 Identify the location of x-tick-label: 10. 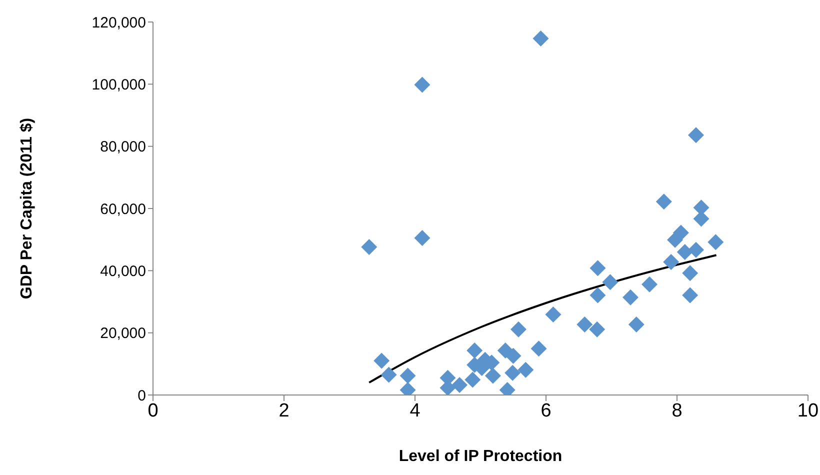
(808, 411).